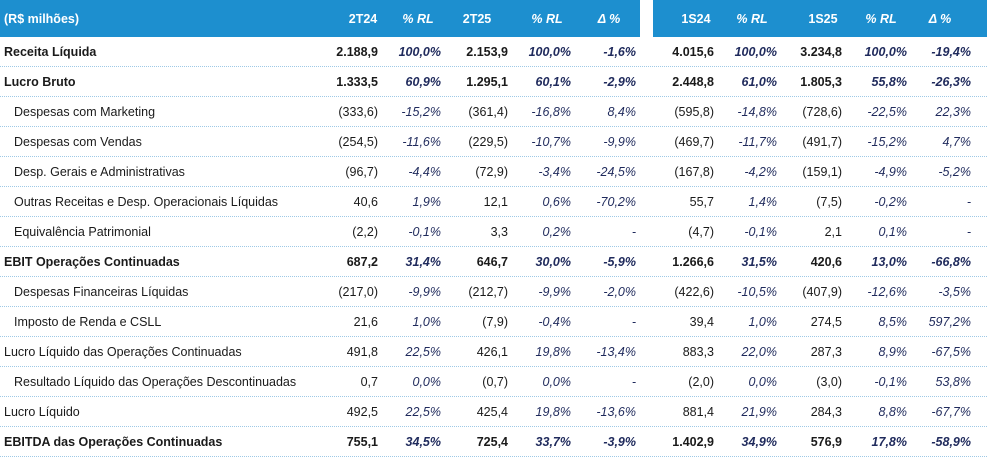  I want to click on cell-pct-rl-1s25: -0,1%, so click(890, 381).